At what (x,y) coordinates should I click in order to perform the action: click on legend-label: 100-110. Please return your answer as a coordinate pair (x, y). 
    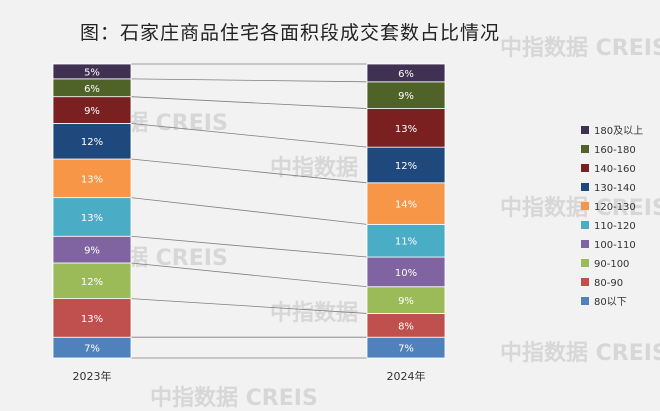
    Looking at the image, I should click on (615, 245).